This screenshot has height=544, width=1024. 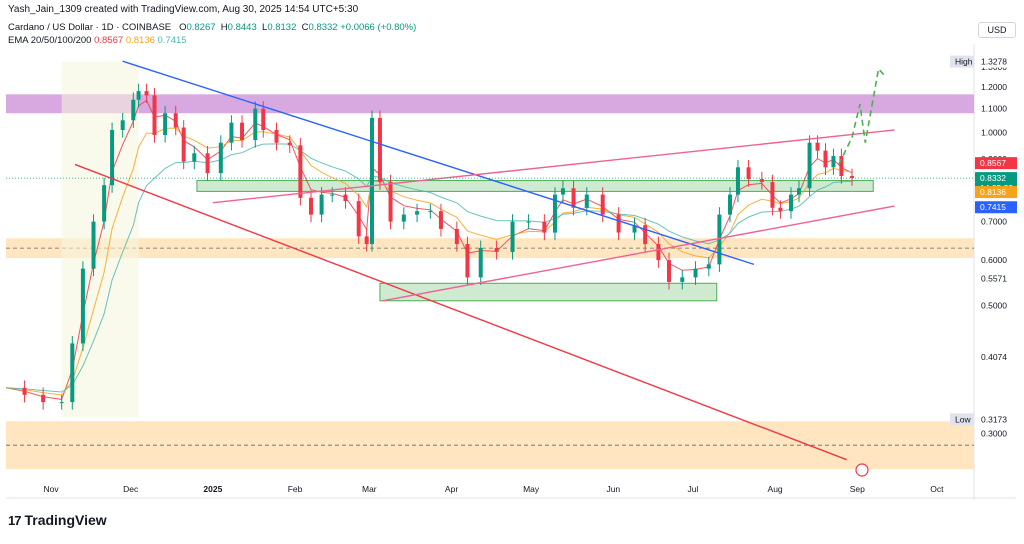 I want to click on x-tick-label-dec: Dec, so click(x=131, y=489).